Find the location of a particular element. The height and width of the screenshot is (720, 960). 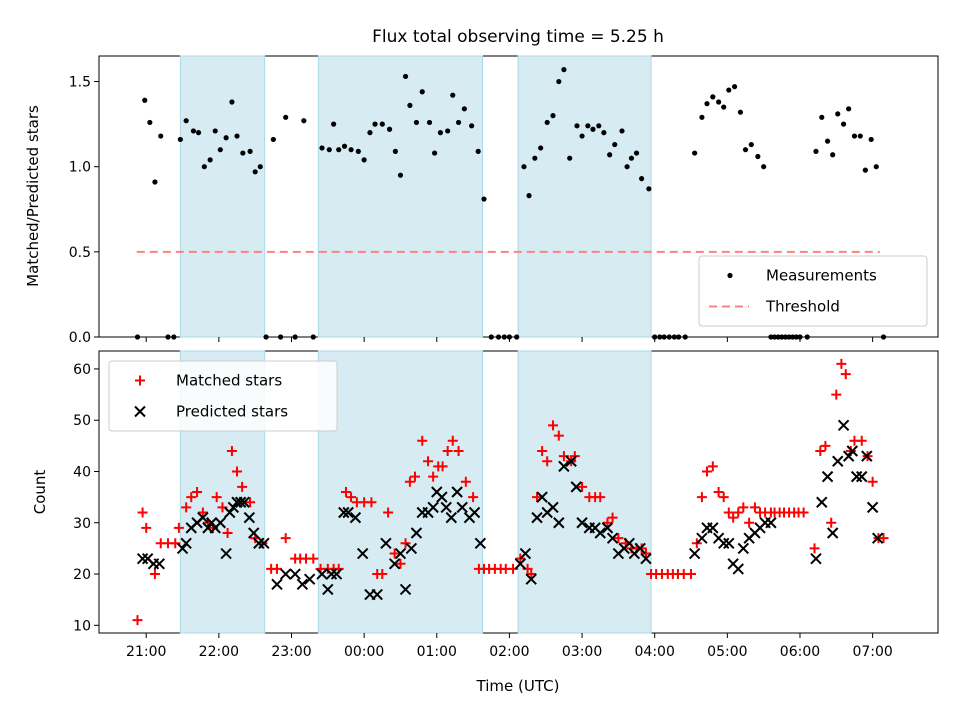

y-tick-label: 1.5 is located at coordinates (80, 83).